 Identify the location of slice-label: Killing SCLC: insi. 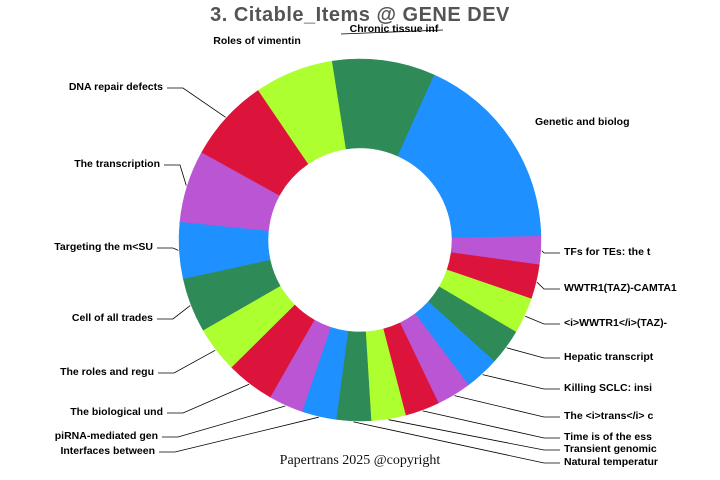
(608, 388).